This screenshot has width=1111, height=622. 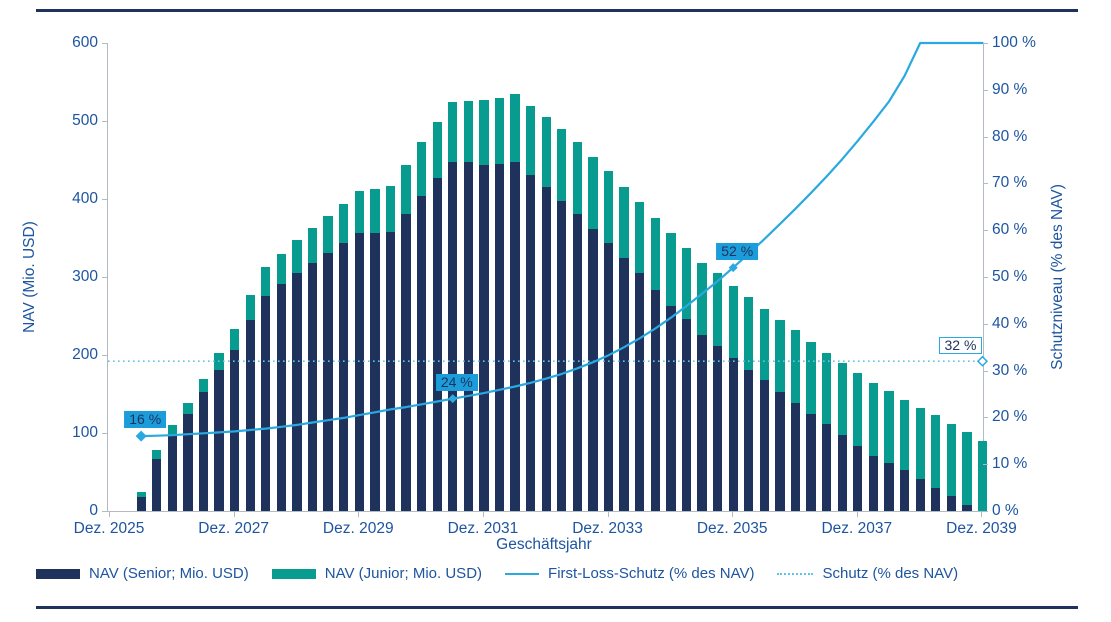 I want to click on line-swatch-icon, so click(x=522, y=573).